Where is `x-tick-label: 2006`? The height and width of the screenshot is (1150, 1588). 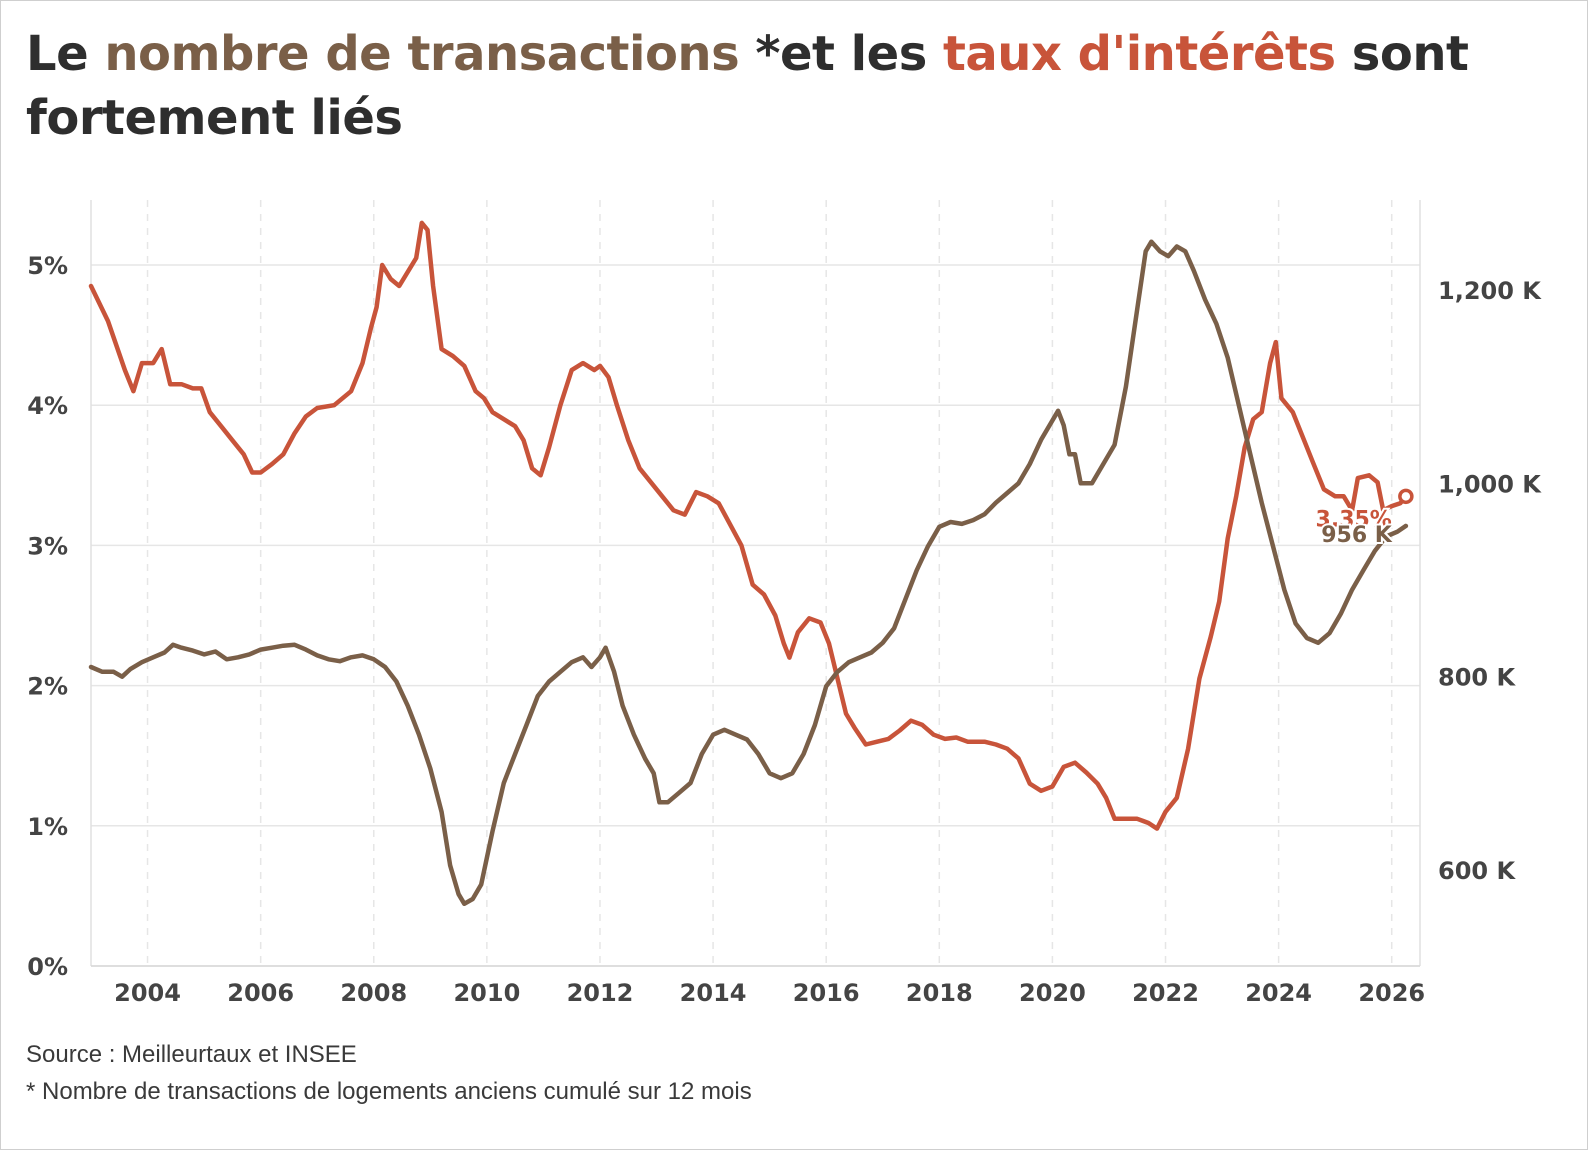 x-tick-label: 2006 is located at coordinates (260, 993).